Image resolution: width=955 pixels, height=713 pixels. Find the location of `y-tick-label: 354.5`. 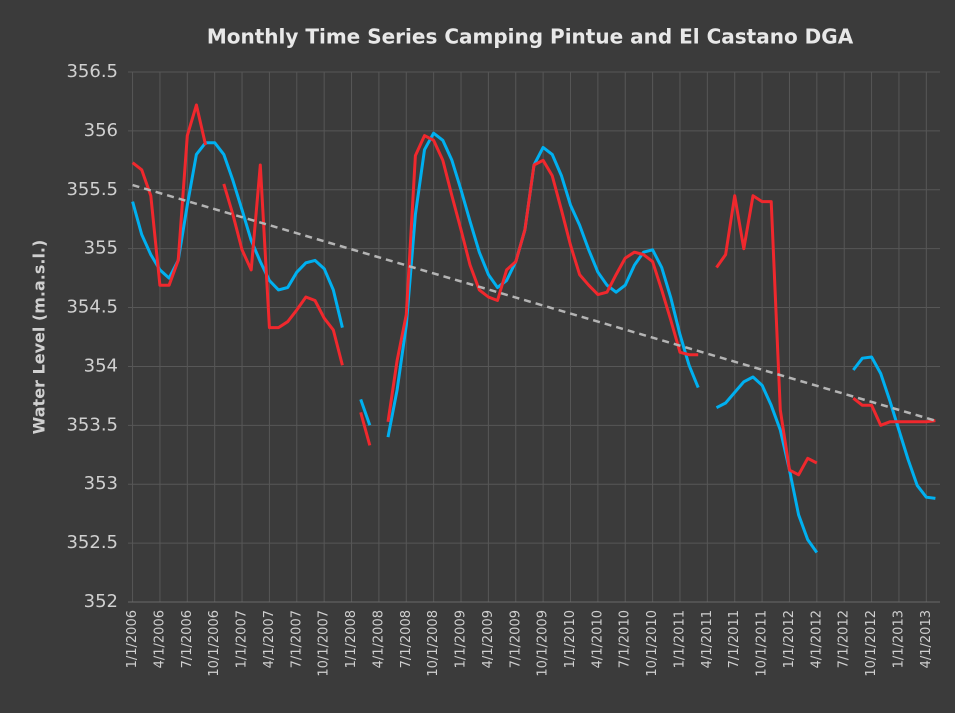

y-tick-label: 354.5 is located at coordinates (92, 307).